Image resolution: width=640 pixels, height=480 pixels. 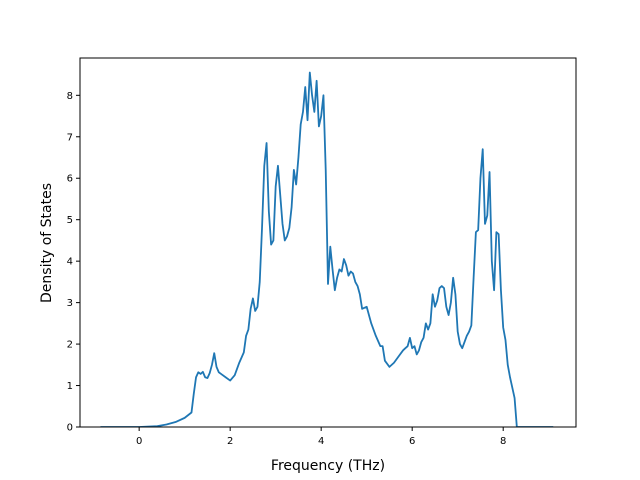 What do you see at coordinates (73, 262) in the screenshot?
I see `y-axis-ticks: 0 1 2 3 4 5 6 7 8` at bounding box center [73, 262].